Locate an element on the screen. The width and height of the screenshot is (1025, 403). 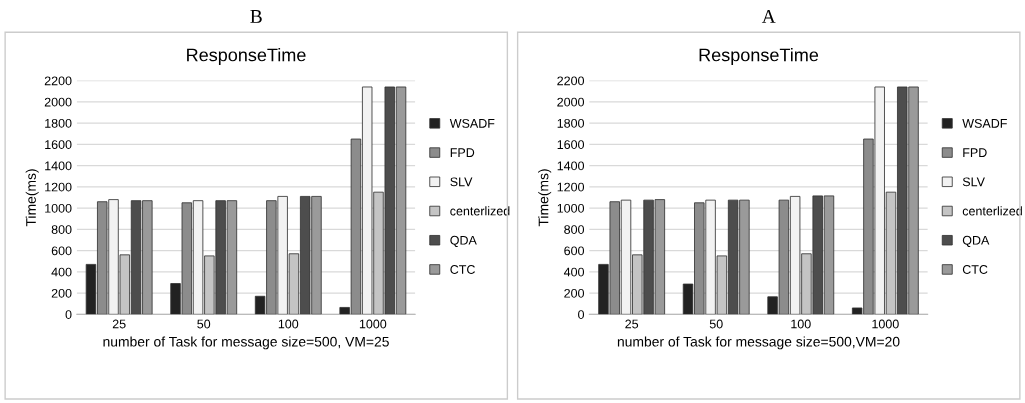
x-axis-title: number of Task for message size=500,VM=20 is located at coordinates (758, 343).